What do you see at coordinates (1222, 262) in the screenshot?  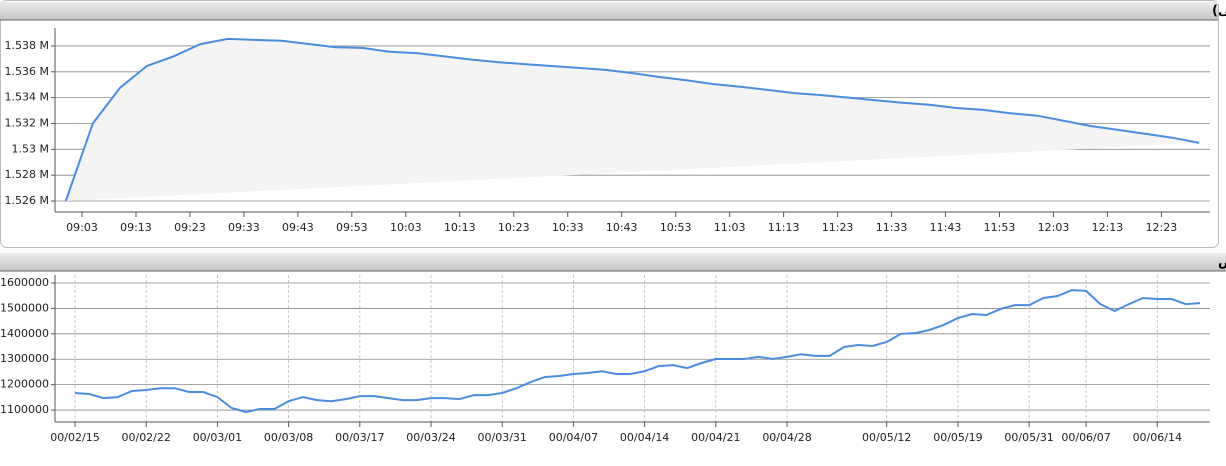 I see `panel-title: نمودار شاخص` at bounding box center [1222, 262].